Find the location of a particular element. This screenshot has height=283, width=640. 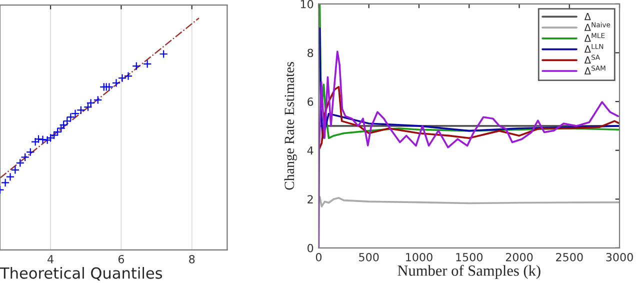

x-axis-title: Number of Samples (k) is located at coordinates (469, 271).